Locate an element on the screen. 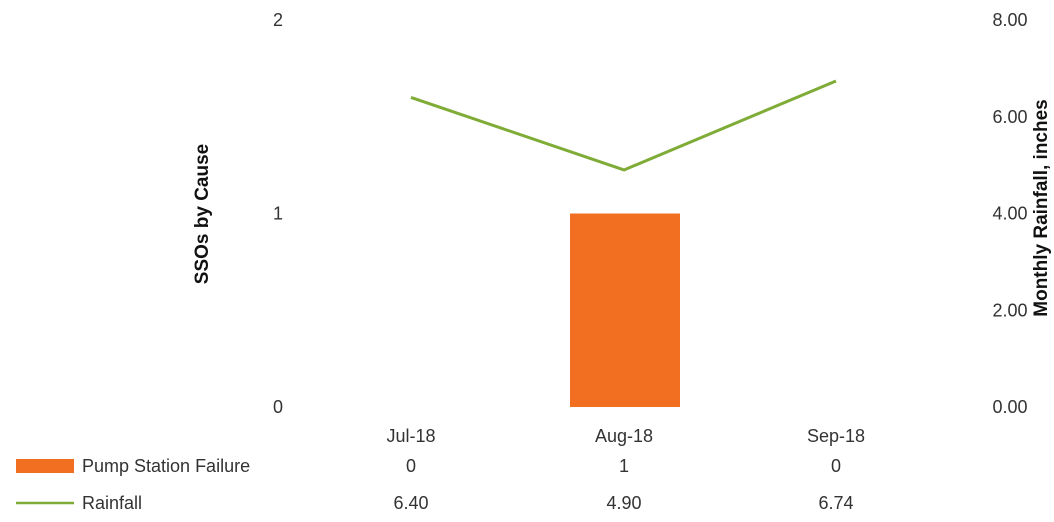  left-axis-ticks: 0 1 2 is located at coordinates (278, 213).